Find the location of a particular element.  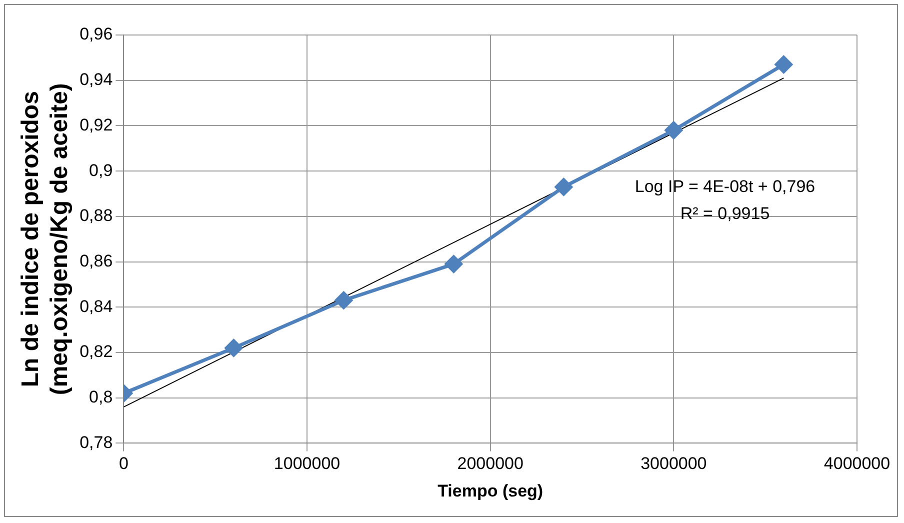

x-tick-label: 3000000 is located at coordinates (673, 464).